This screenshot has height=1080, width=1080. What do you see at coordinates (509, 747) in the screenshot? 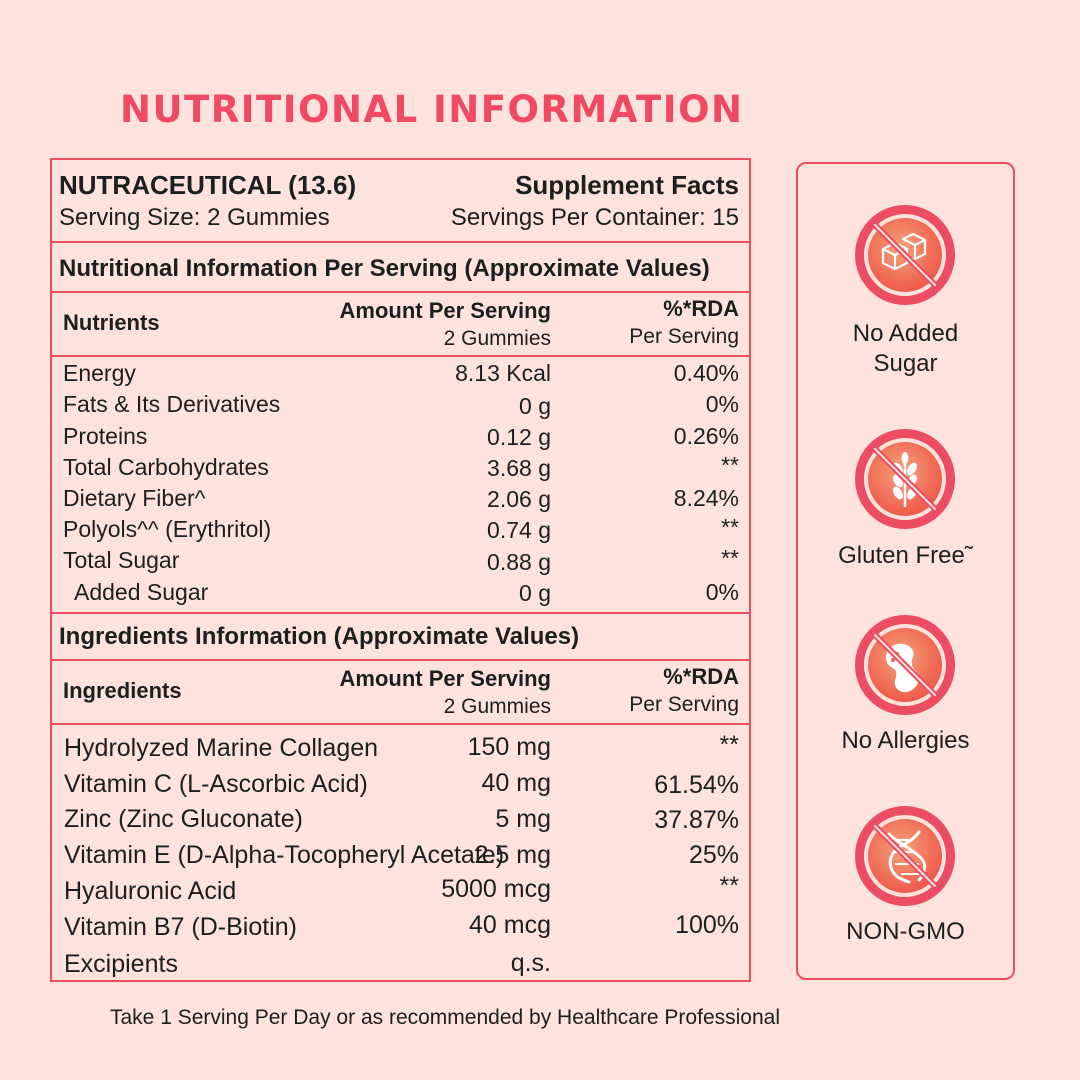
I see `ingredient-amount: 150 mg` at bounding box center [509, 747].